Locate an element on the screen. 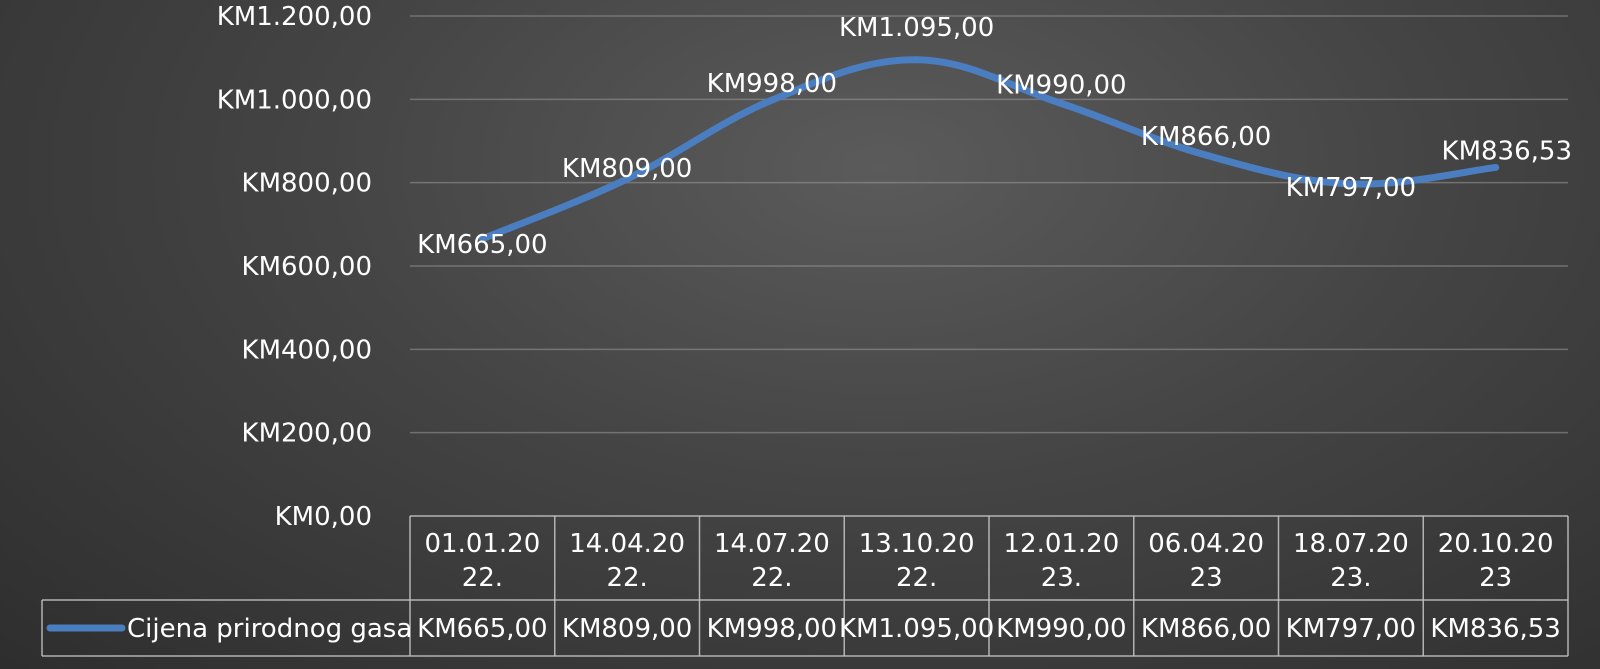  x-tick-label-line: 18.07.20 is located at coordinates (1351, 544).